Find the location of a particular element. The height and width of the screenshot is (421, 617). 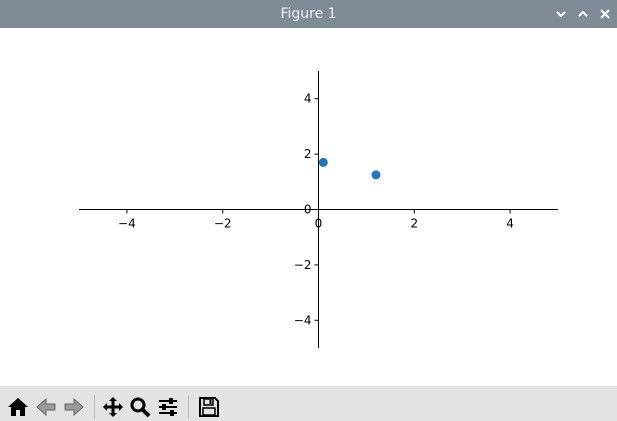

save-button is located at coordinates (209, 407).